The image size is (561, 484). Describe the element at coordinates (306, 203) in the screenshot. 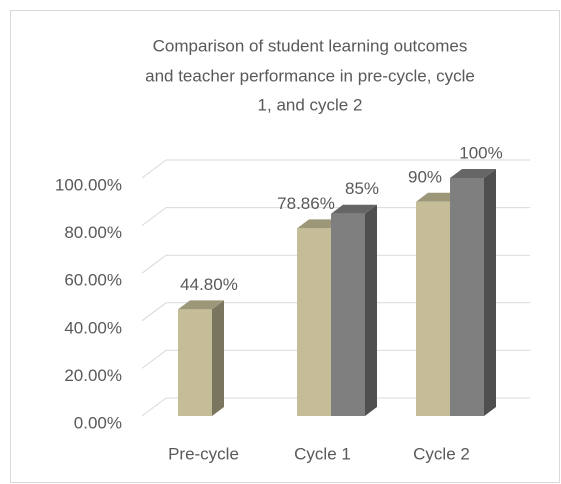

I see `data-label: 78.86%` at that location.